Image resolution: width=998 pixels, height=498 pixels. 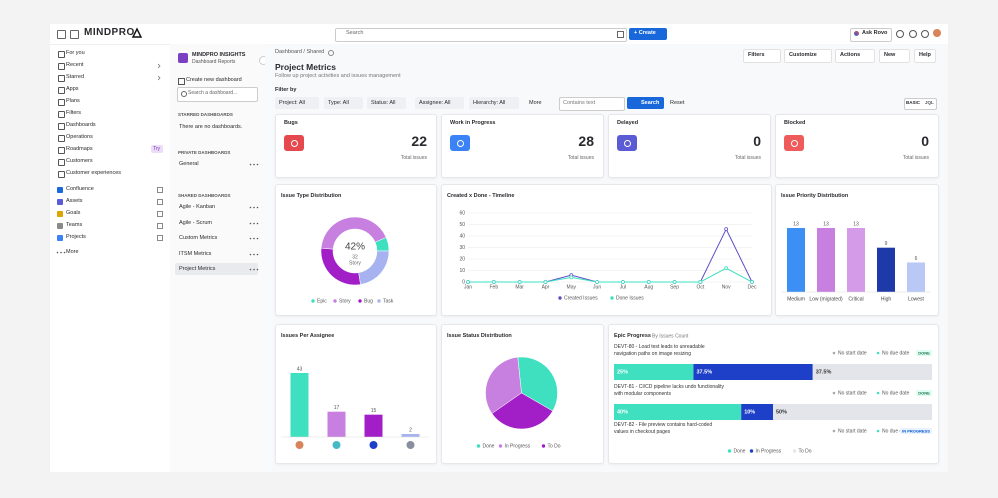 I want to click on create-button, so click(x=648, y=34).